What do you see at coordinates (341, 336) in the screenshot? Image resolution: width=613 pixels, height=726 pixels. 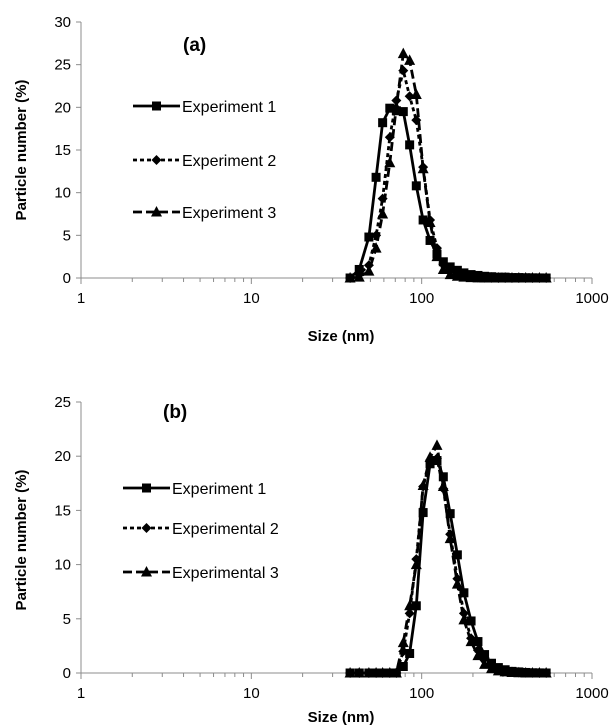 I see `x-axis-title-a: Size (nm)` at bounding box center [341, 336].